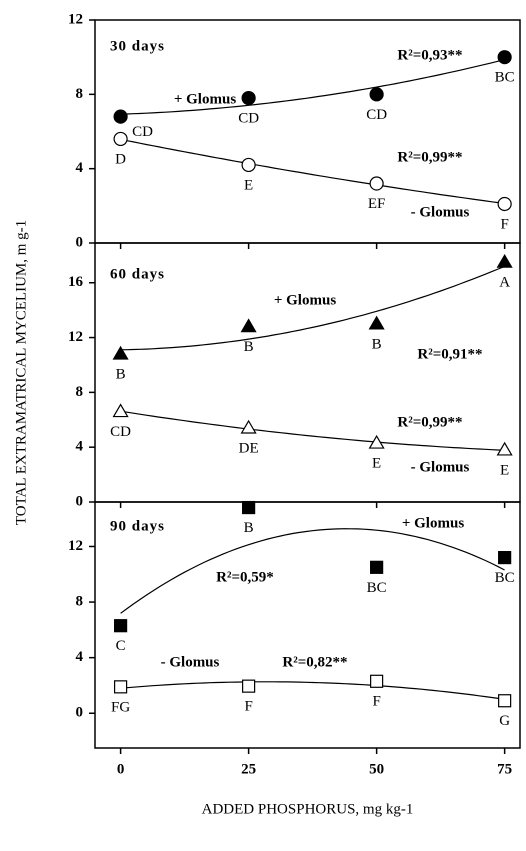 The image size is (526, 851). Describe the element at coordinates (248, 769) in the screenshot. I see `x-tick-label: 25` at that location.